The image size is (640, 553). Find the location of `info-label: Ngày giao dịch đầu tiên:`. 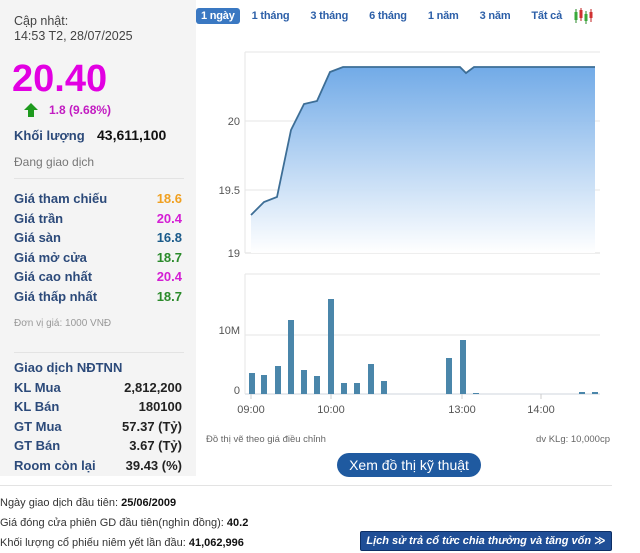

info-label: Ngày giao dịch đầu tiên: is located at coordinates (61, 503).